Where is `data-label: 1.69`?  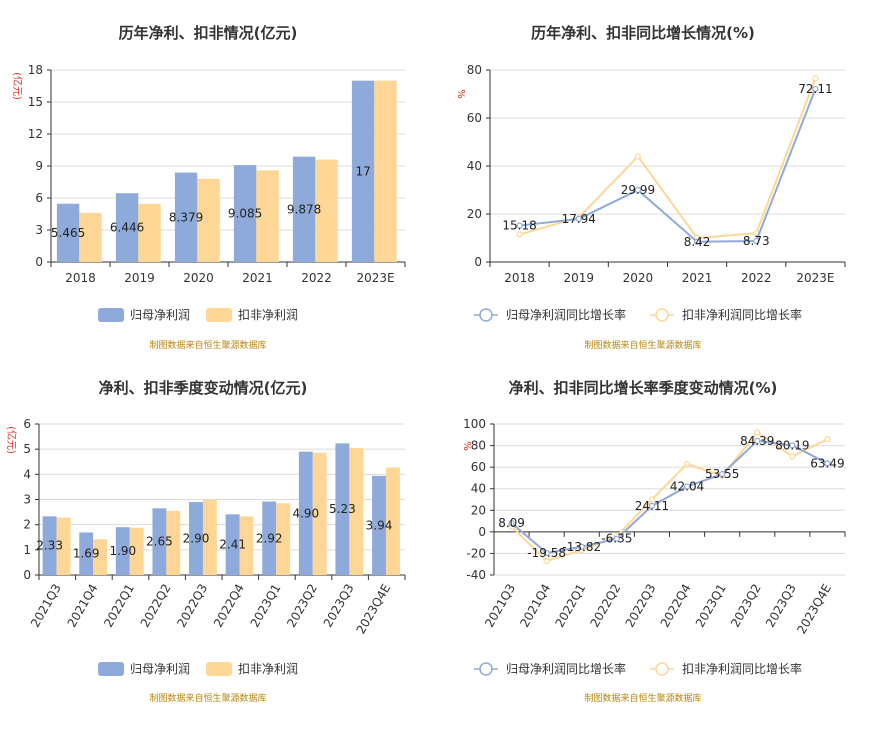
data-label: 1.69 is located at coordinates (86, 554).